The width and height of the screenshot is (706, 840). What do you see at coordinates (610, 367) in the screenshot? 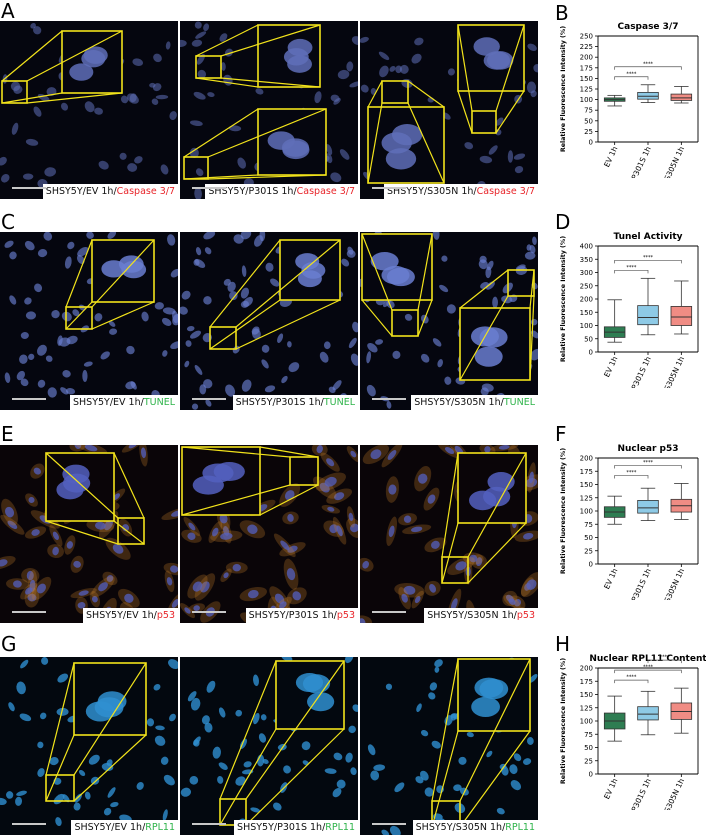
I see `x-tick-label: EV 1h` at bounding box center [610, 367].